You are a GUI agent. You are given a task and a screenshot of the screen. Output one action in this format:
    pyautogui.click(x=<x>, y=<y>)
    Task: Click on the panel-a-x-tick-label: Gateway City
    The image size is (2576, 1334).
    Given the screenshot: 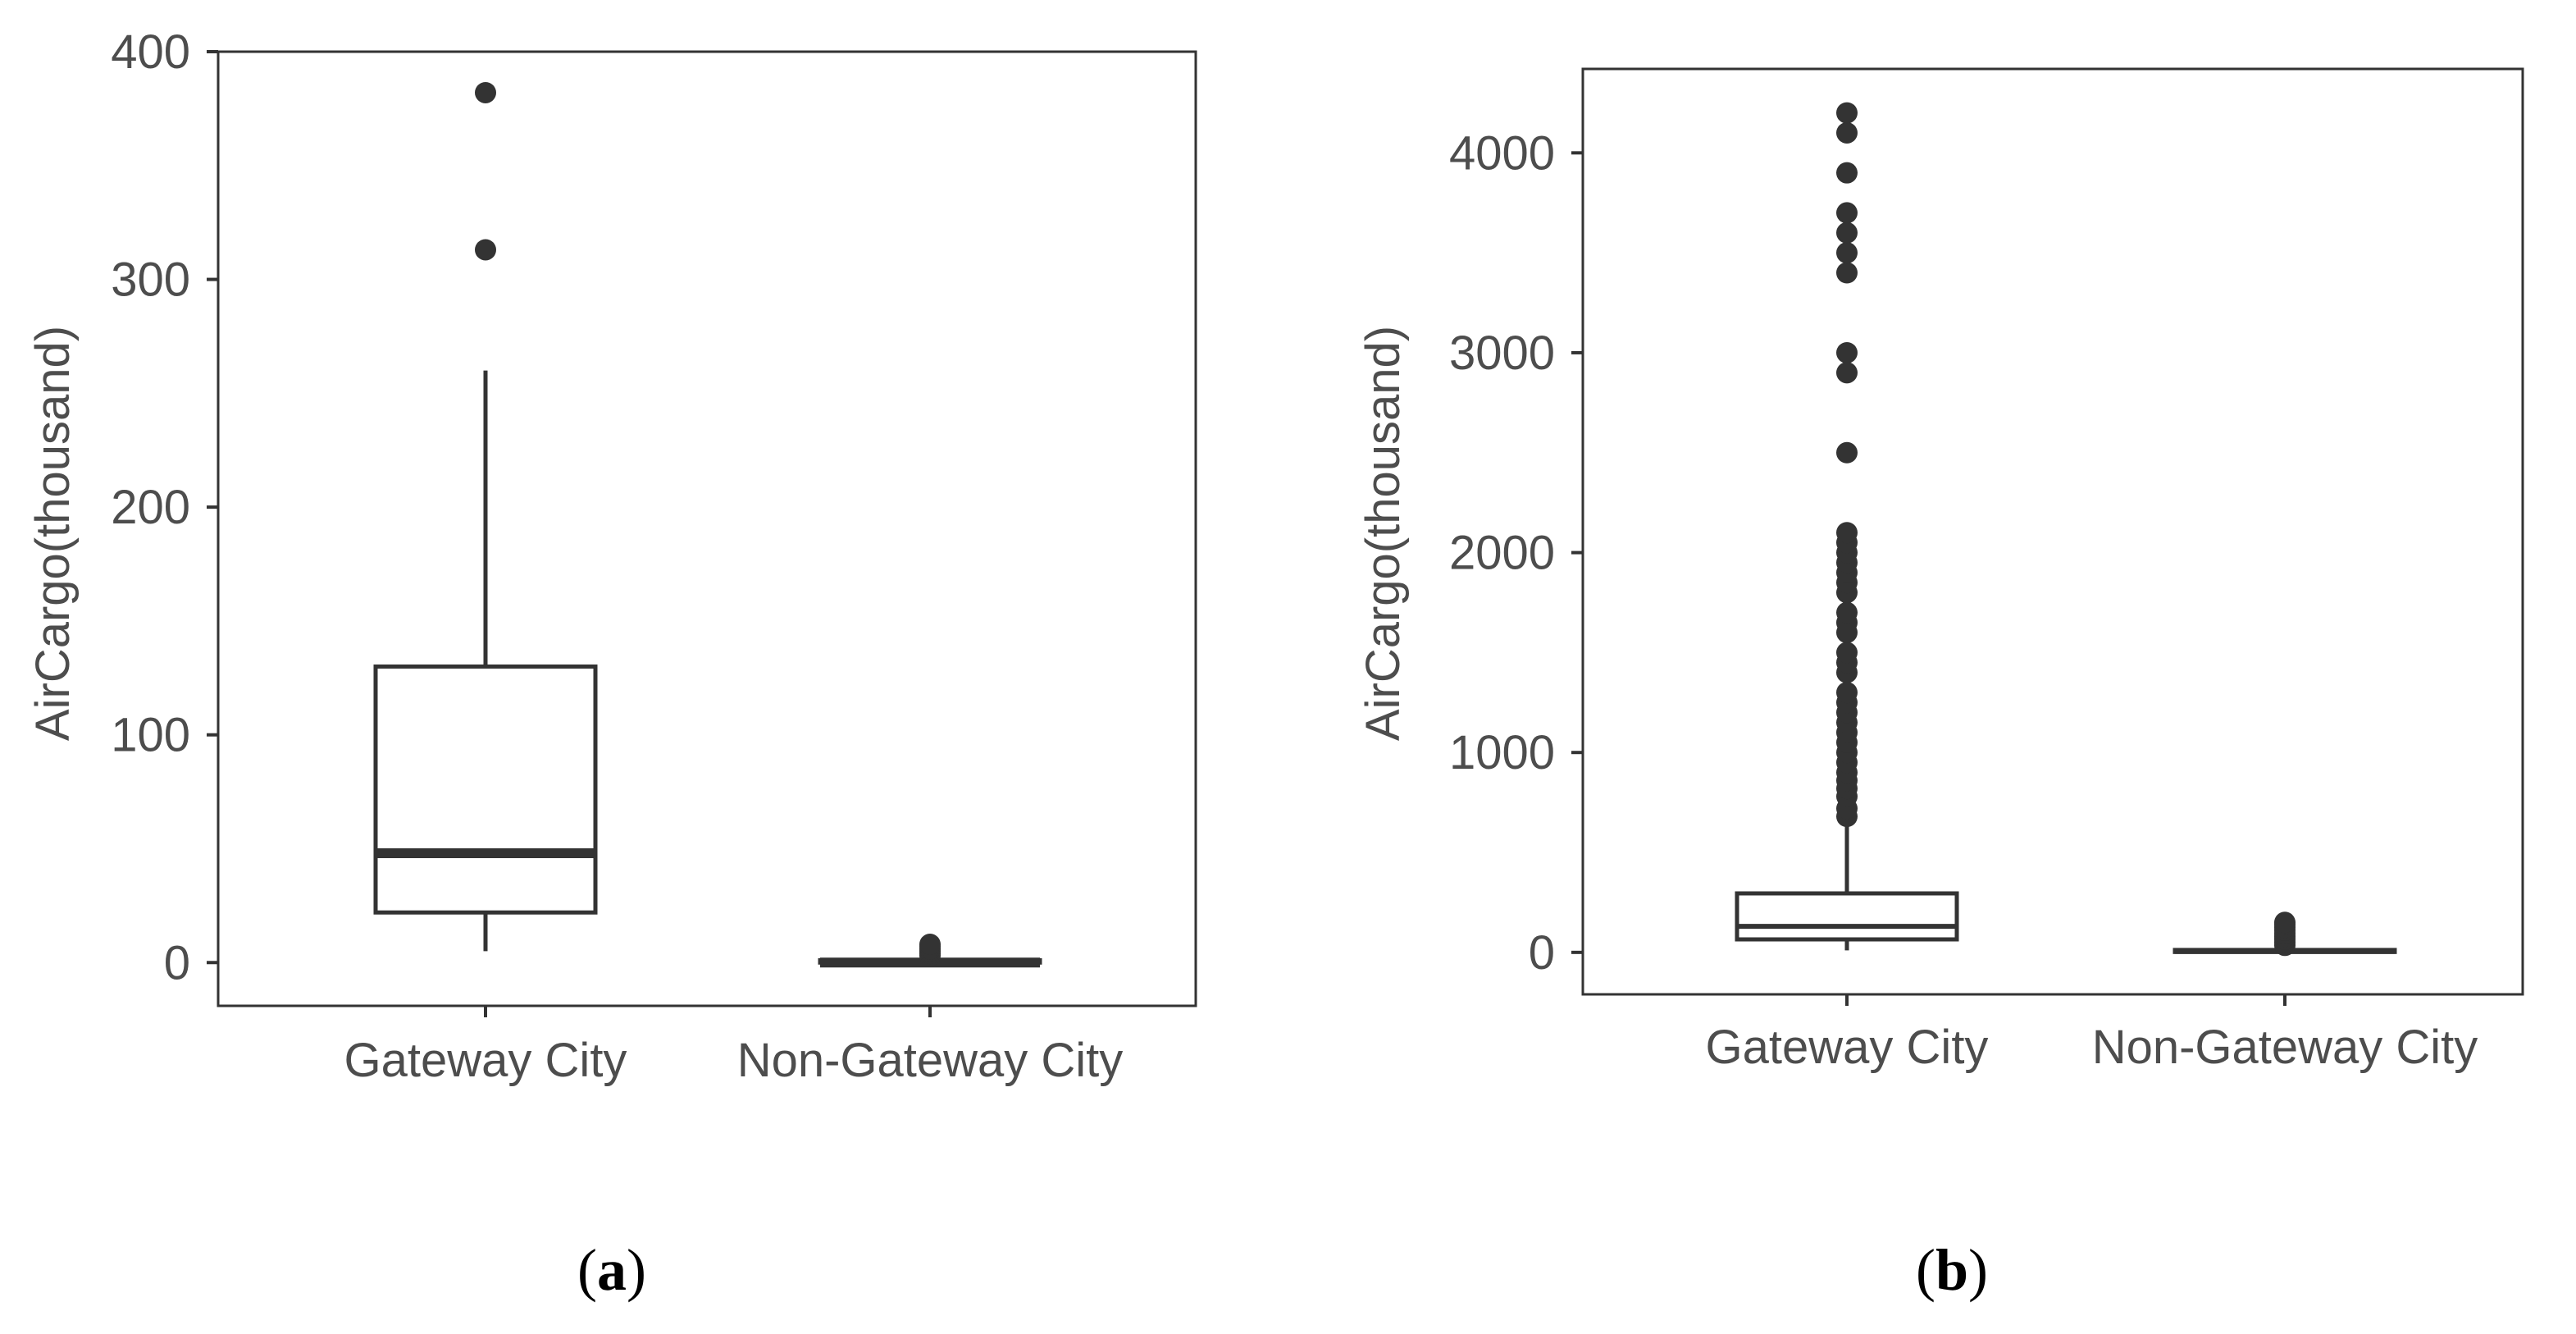 What is the action you would take?
    pyautogui.click(x=485, y=1060)
    